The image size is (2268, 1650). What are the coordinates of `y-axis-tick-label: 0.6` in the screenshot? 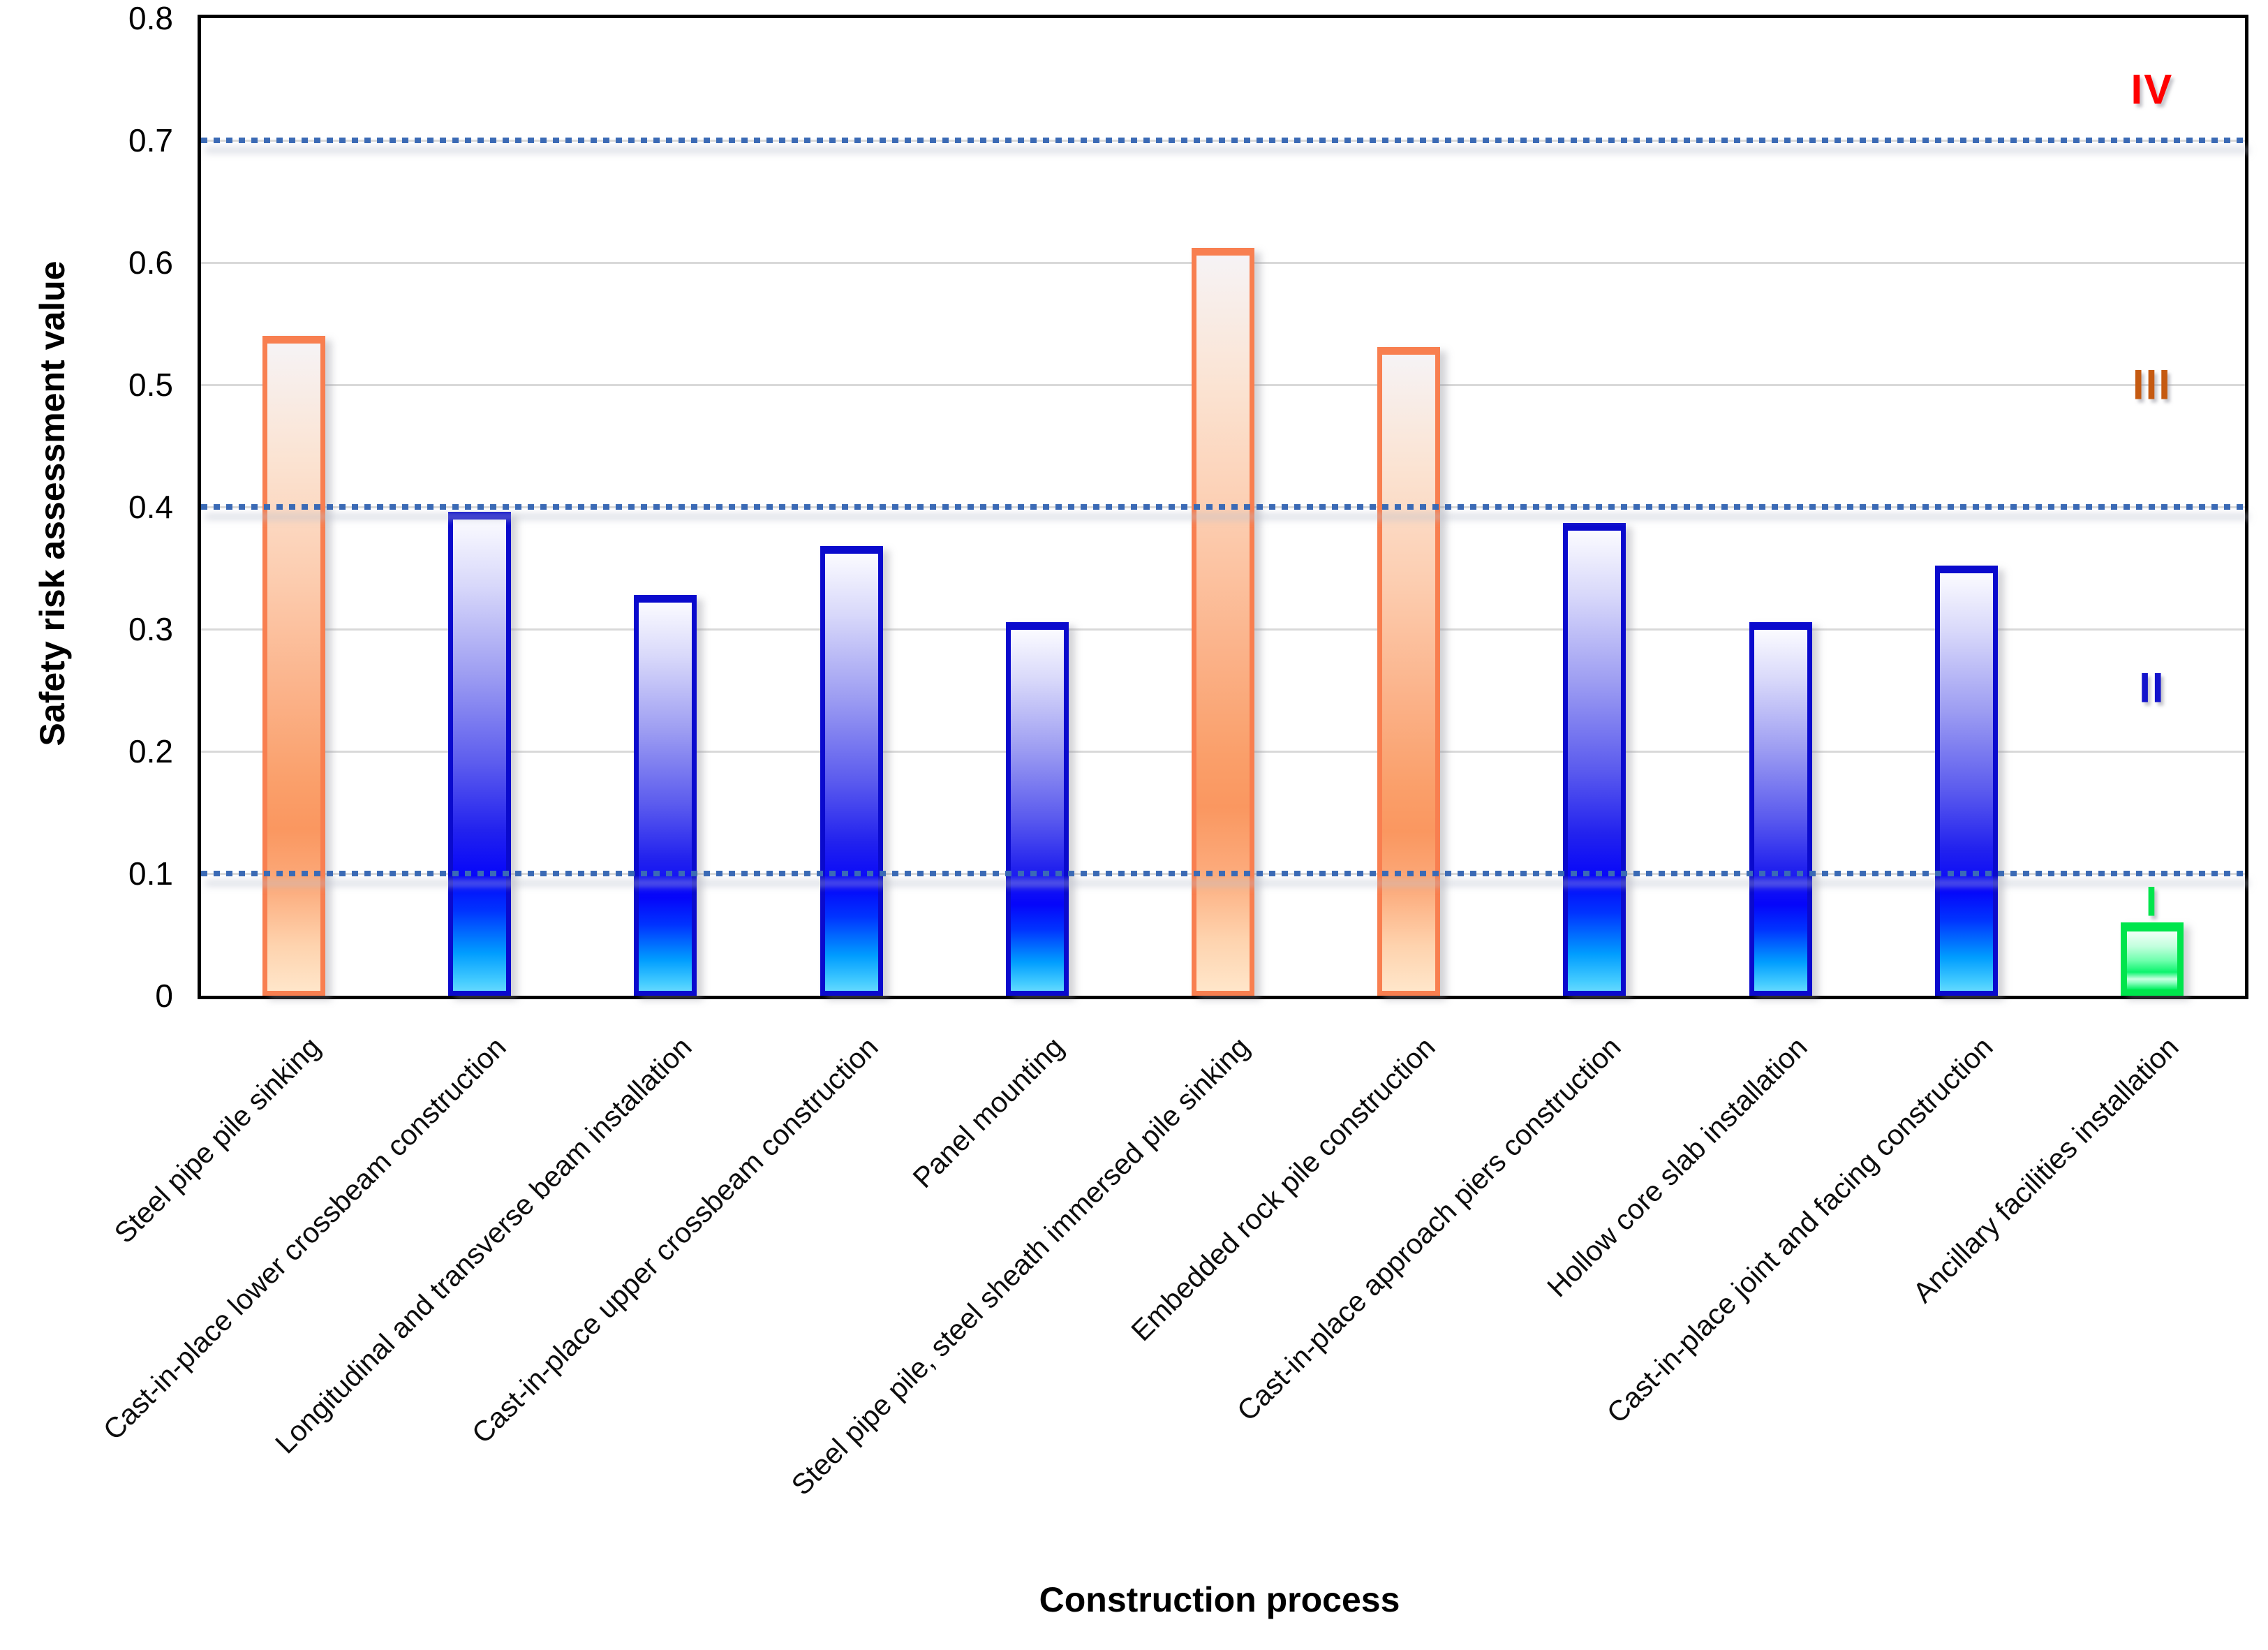 It's located at (150, 262).